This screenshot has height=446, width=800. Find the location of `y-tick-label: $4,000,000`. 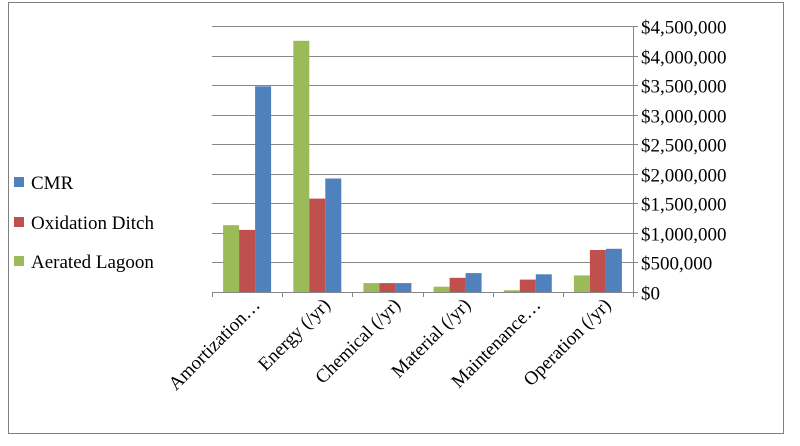

y-tick-label: $4,000,000 is located at coordinates (684, 58).